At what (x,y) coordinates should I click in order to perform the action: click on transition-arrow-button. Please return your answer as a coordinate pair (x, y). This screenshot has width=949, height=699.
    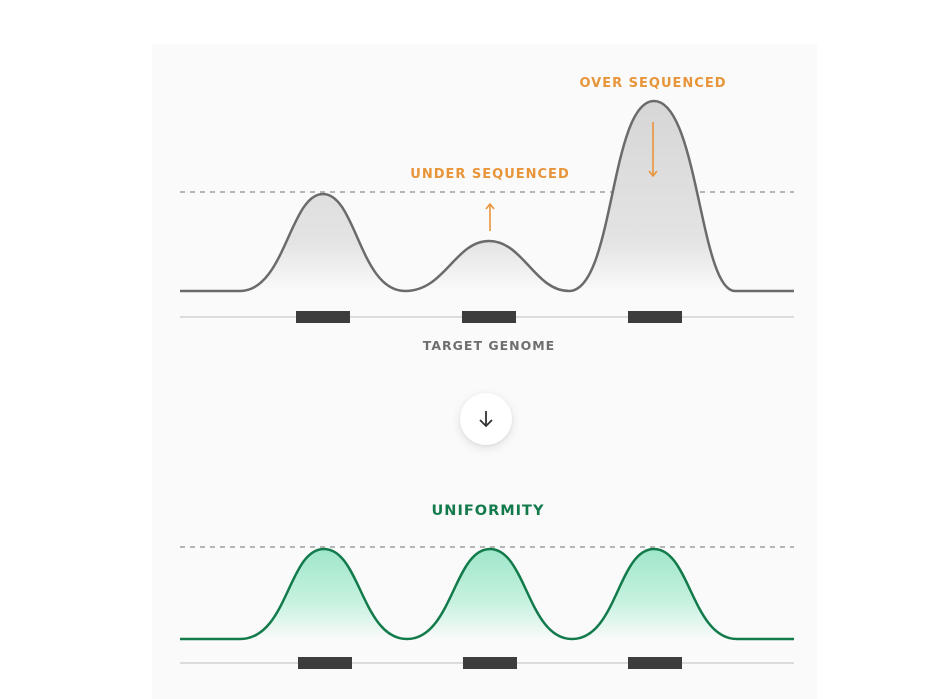
    Looking at the image, I should click on (486, 419).